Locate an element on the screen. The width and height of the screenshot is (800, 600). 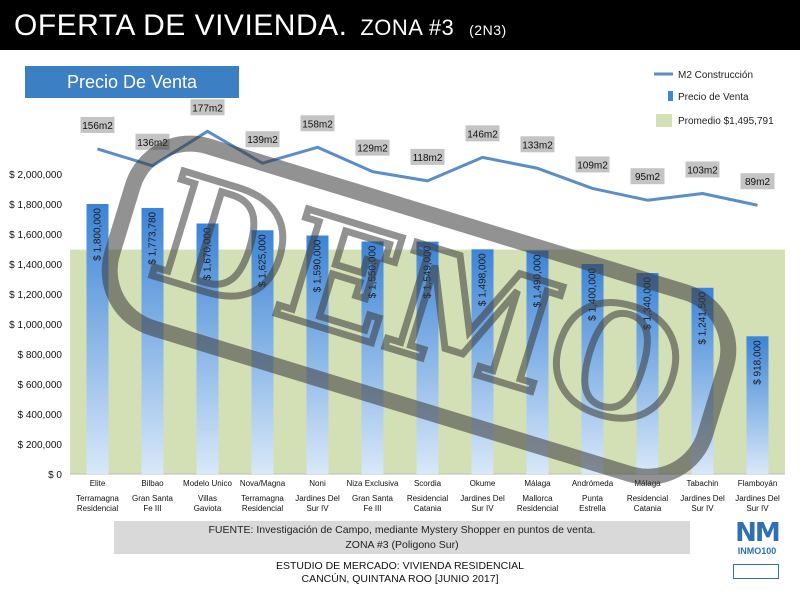
chart-title: Precio De Venta is located at coordinates (132, 82).